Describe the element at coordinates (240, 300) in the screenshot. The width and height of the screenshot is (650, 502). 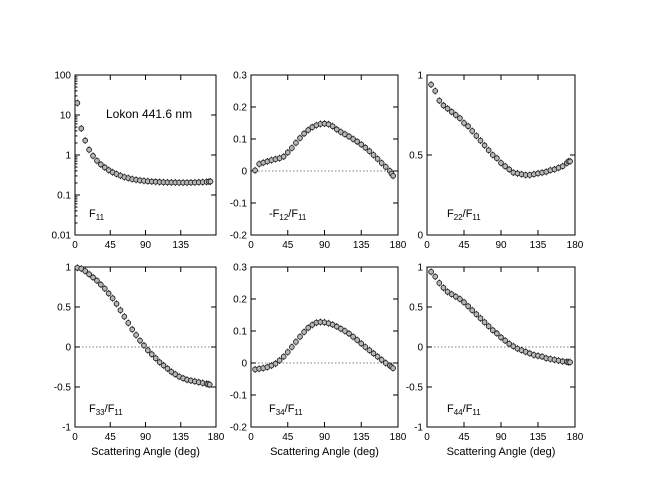
I see `y-tick-label: 0.2` at that location.